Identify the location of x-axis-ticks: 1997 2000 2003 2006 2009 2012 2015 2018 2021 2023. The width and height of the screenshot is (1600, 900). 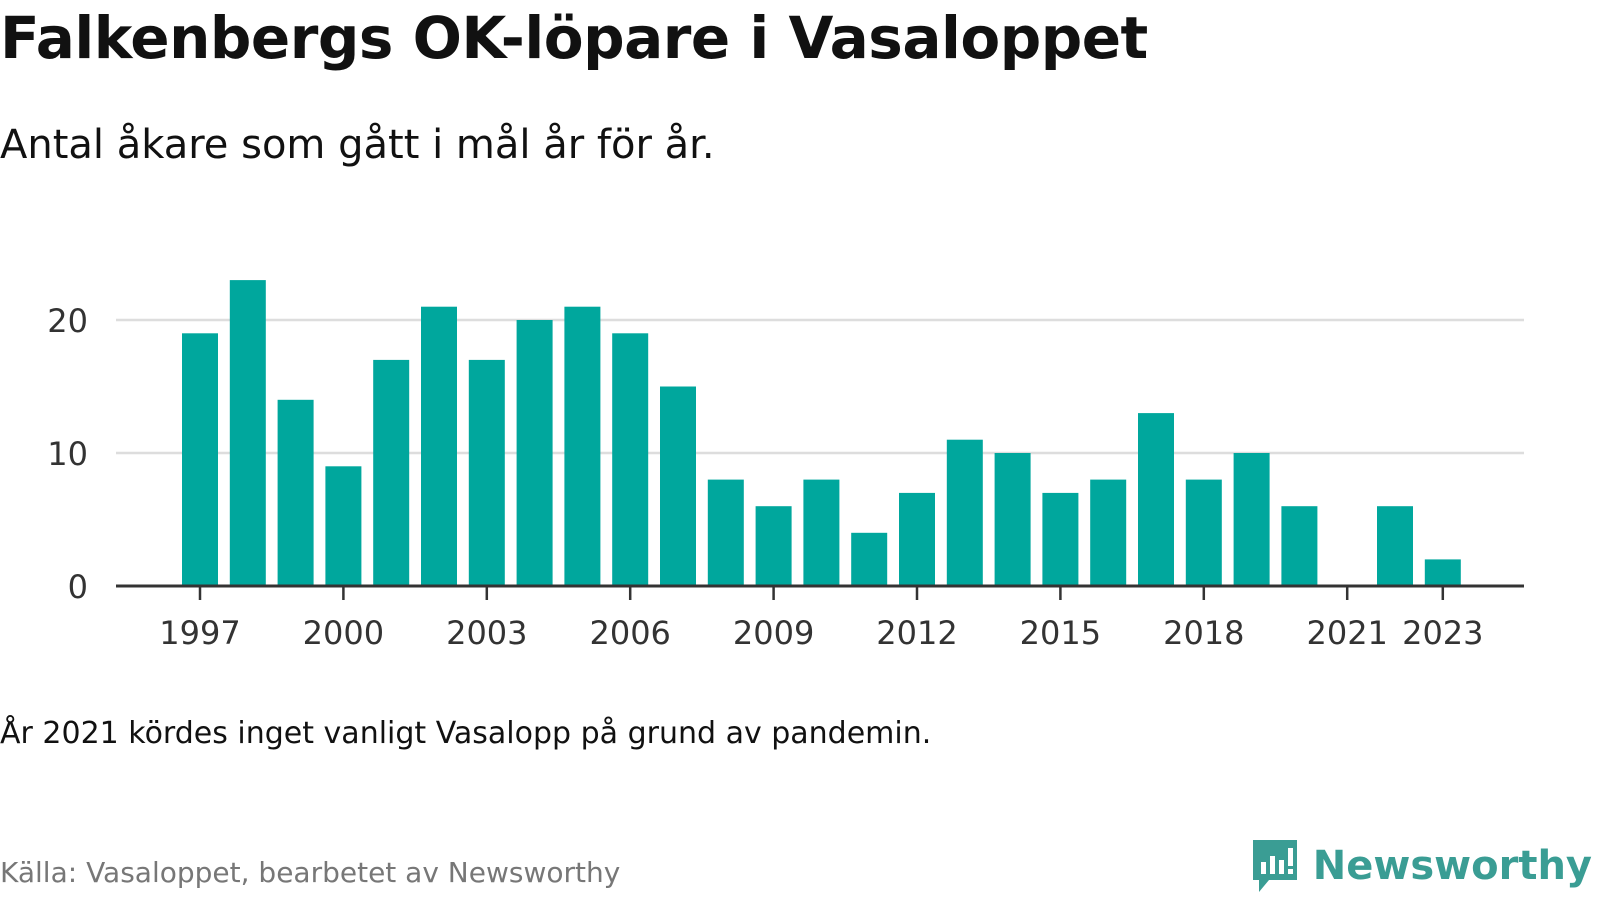
(821, 619).